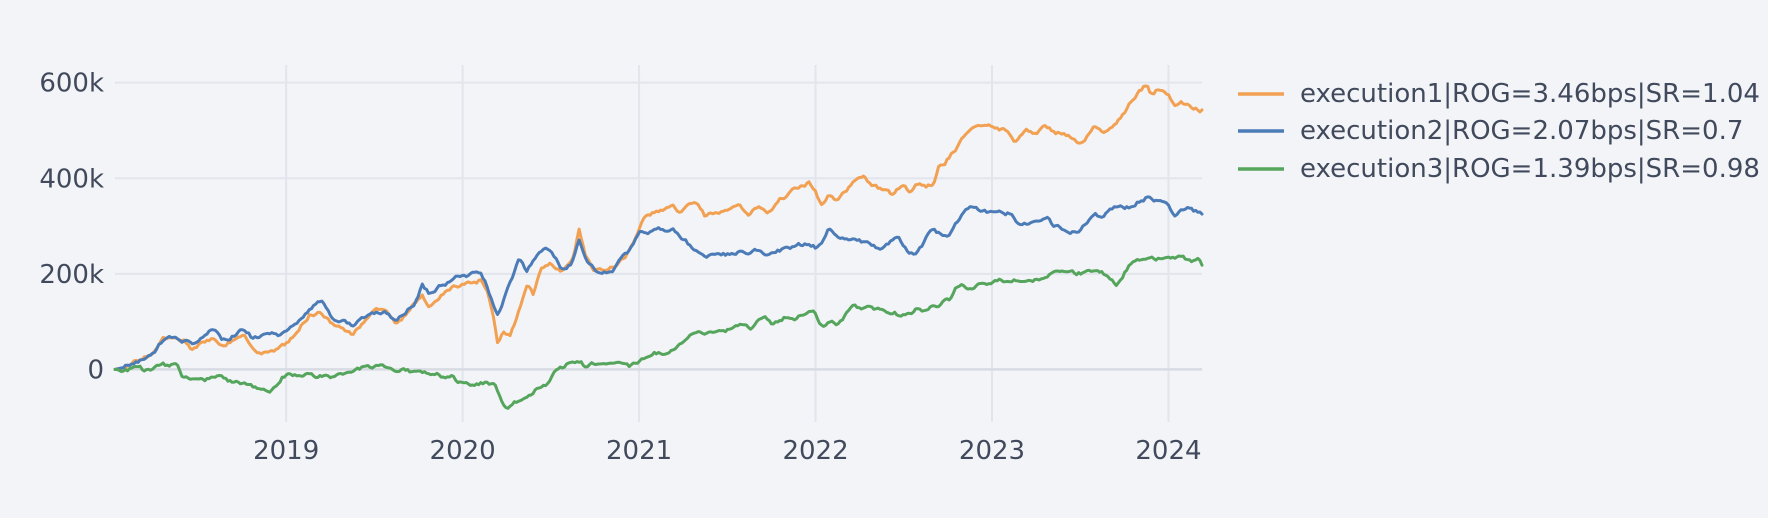 The image size is (1768, 518). What do you see at coordinates (815, 451) in the screenshot?
I see `x-tick-label-2022: 2022` at bounding box center [815, 451].